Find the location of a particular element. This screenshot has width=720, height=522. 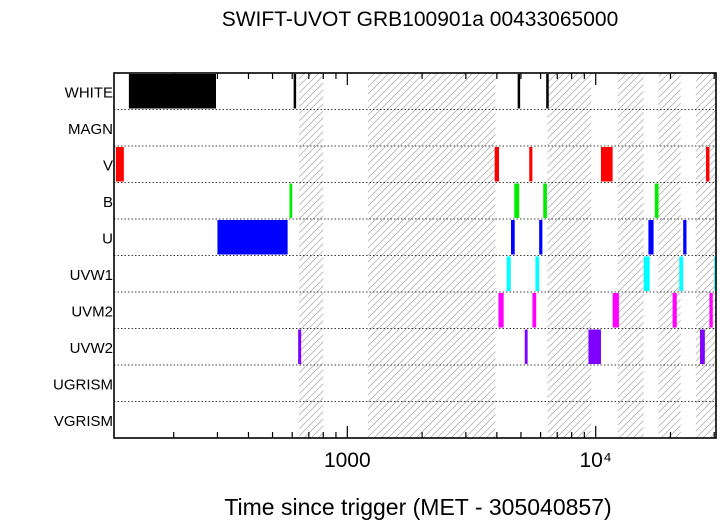

x-tick-label-0: 1000 is located at coordinates (347, 460).